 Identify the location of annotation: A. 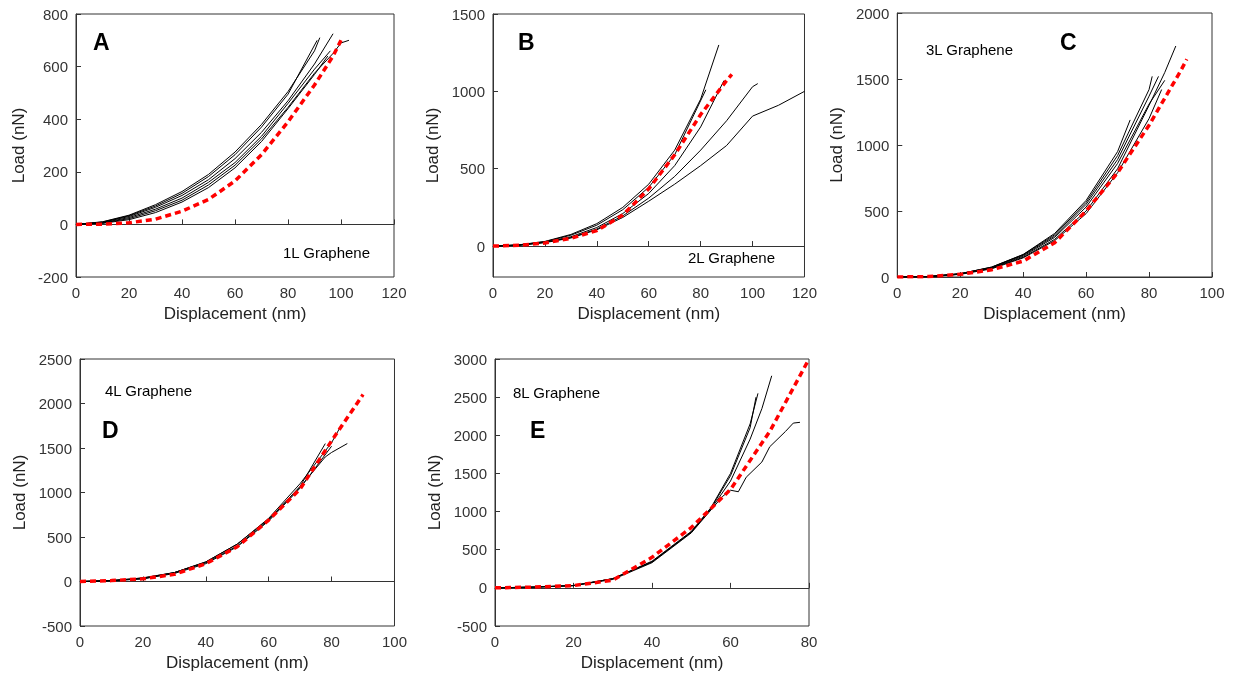
(101, 41).